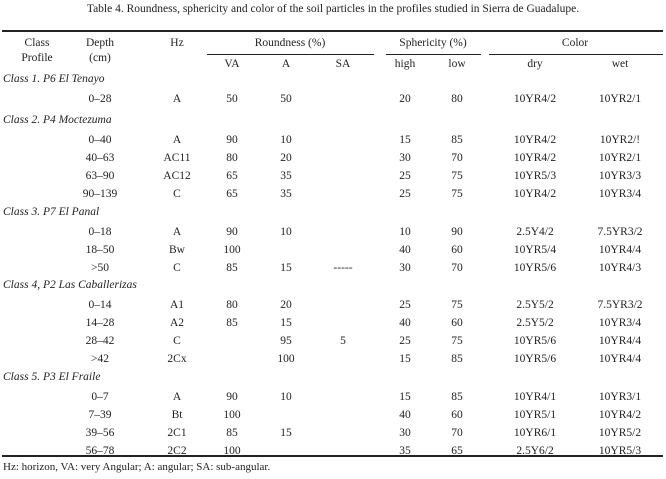  What do you see at coordinates (620, 140) in the screenshot?
I see `cell-wet: 10YR2/!` at bounding box center [620, 140].